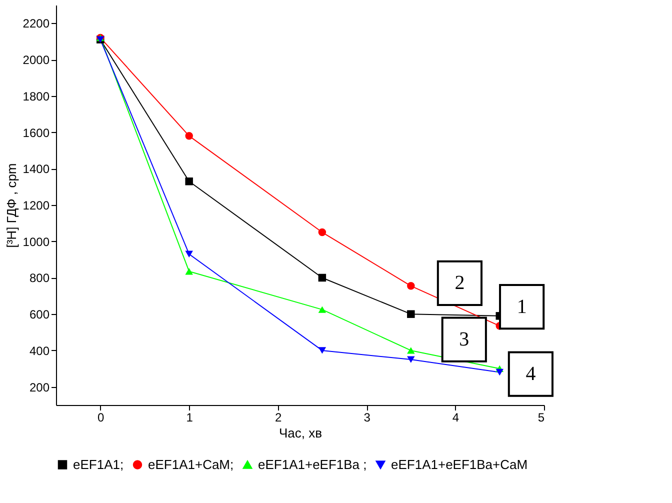 This screenshot has width=672, height=503. What do you see at coordinates (190, 417) in the screenshot?
I see `x-tick-label: 1` at bounding box center [190, 417].